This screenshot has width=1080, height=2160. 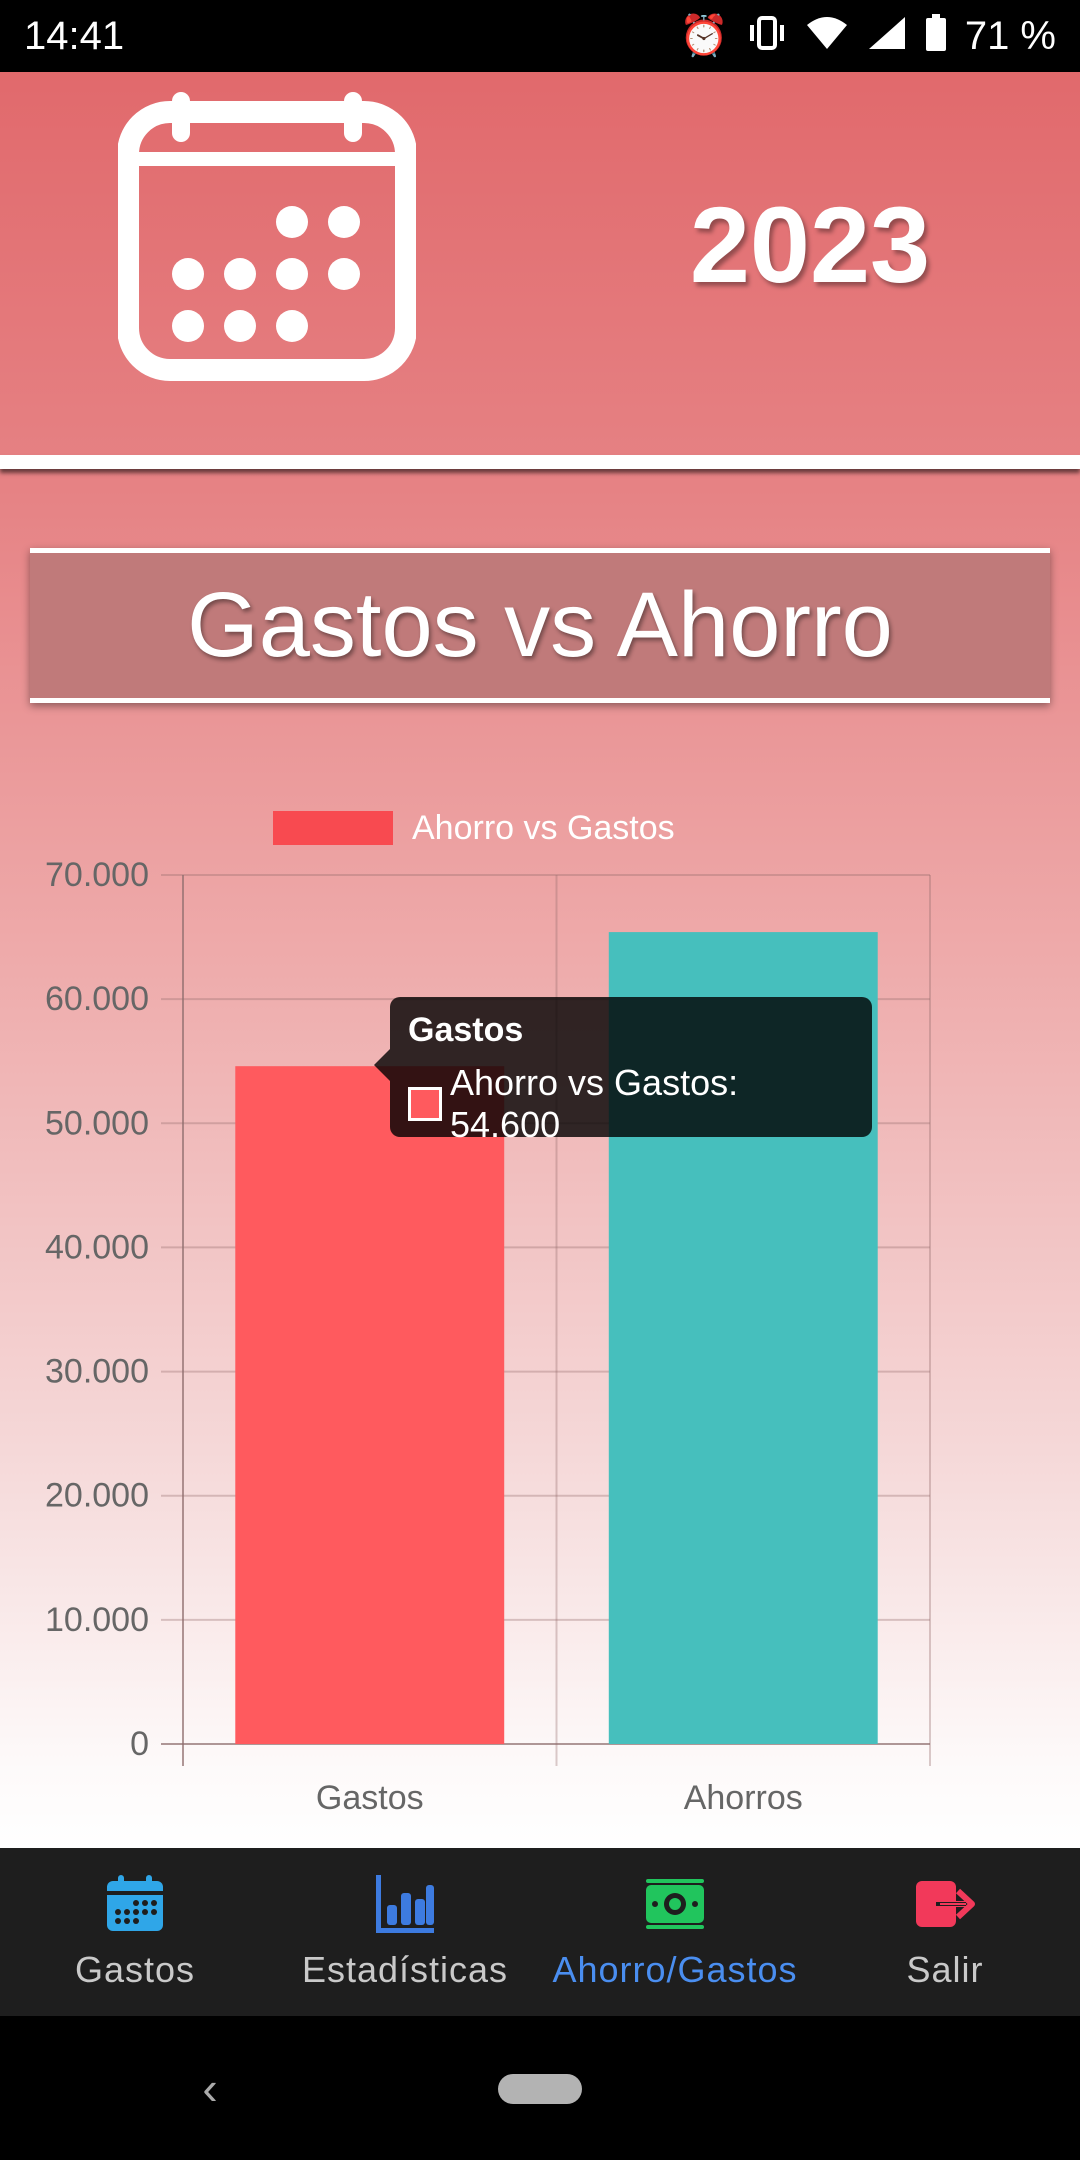 I want to click on status-icons: ⏰ 71 %, so click(x=867, y=36).